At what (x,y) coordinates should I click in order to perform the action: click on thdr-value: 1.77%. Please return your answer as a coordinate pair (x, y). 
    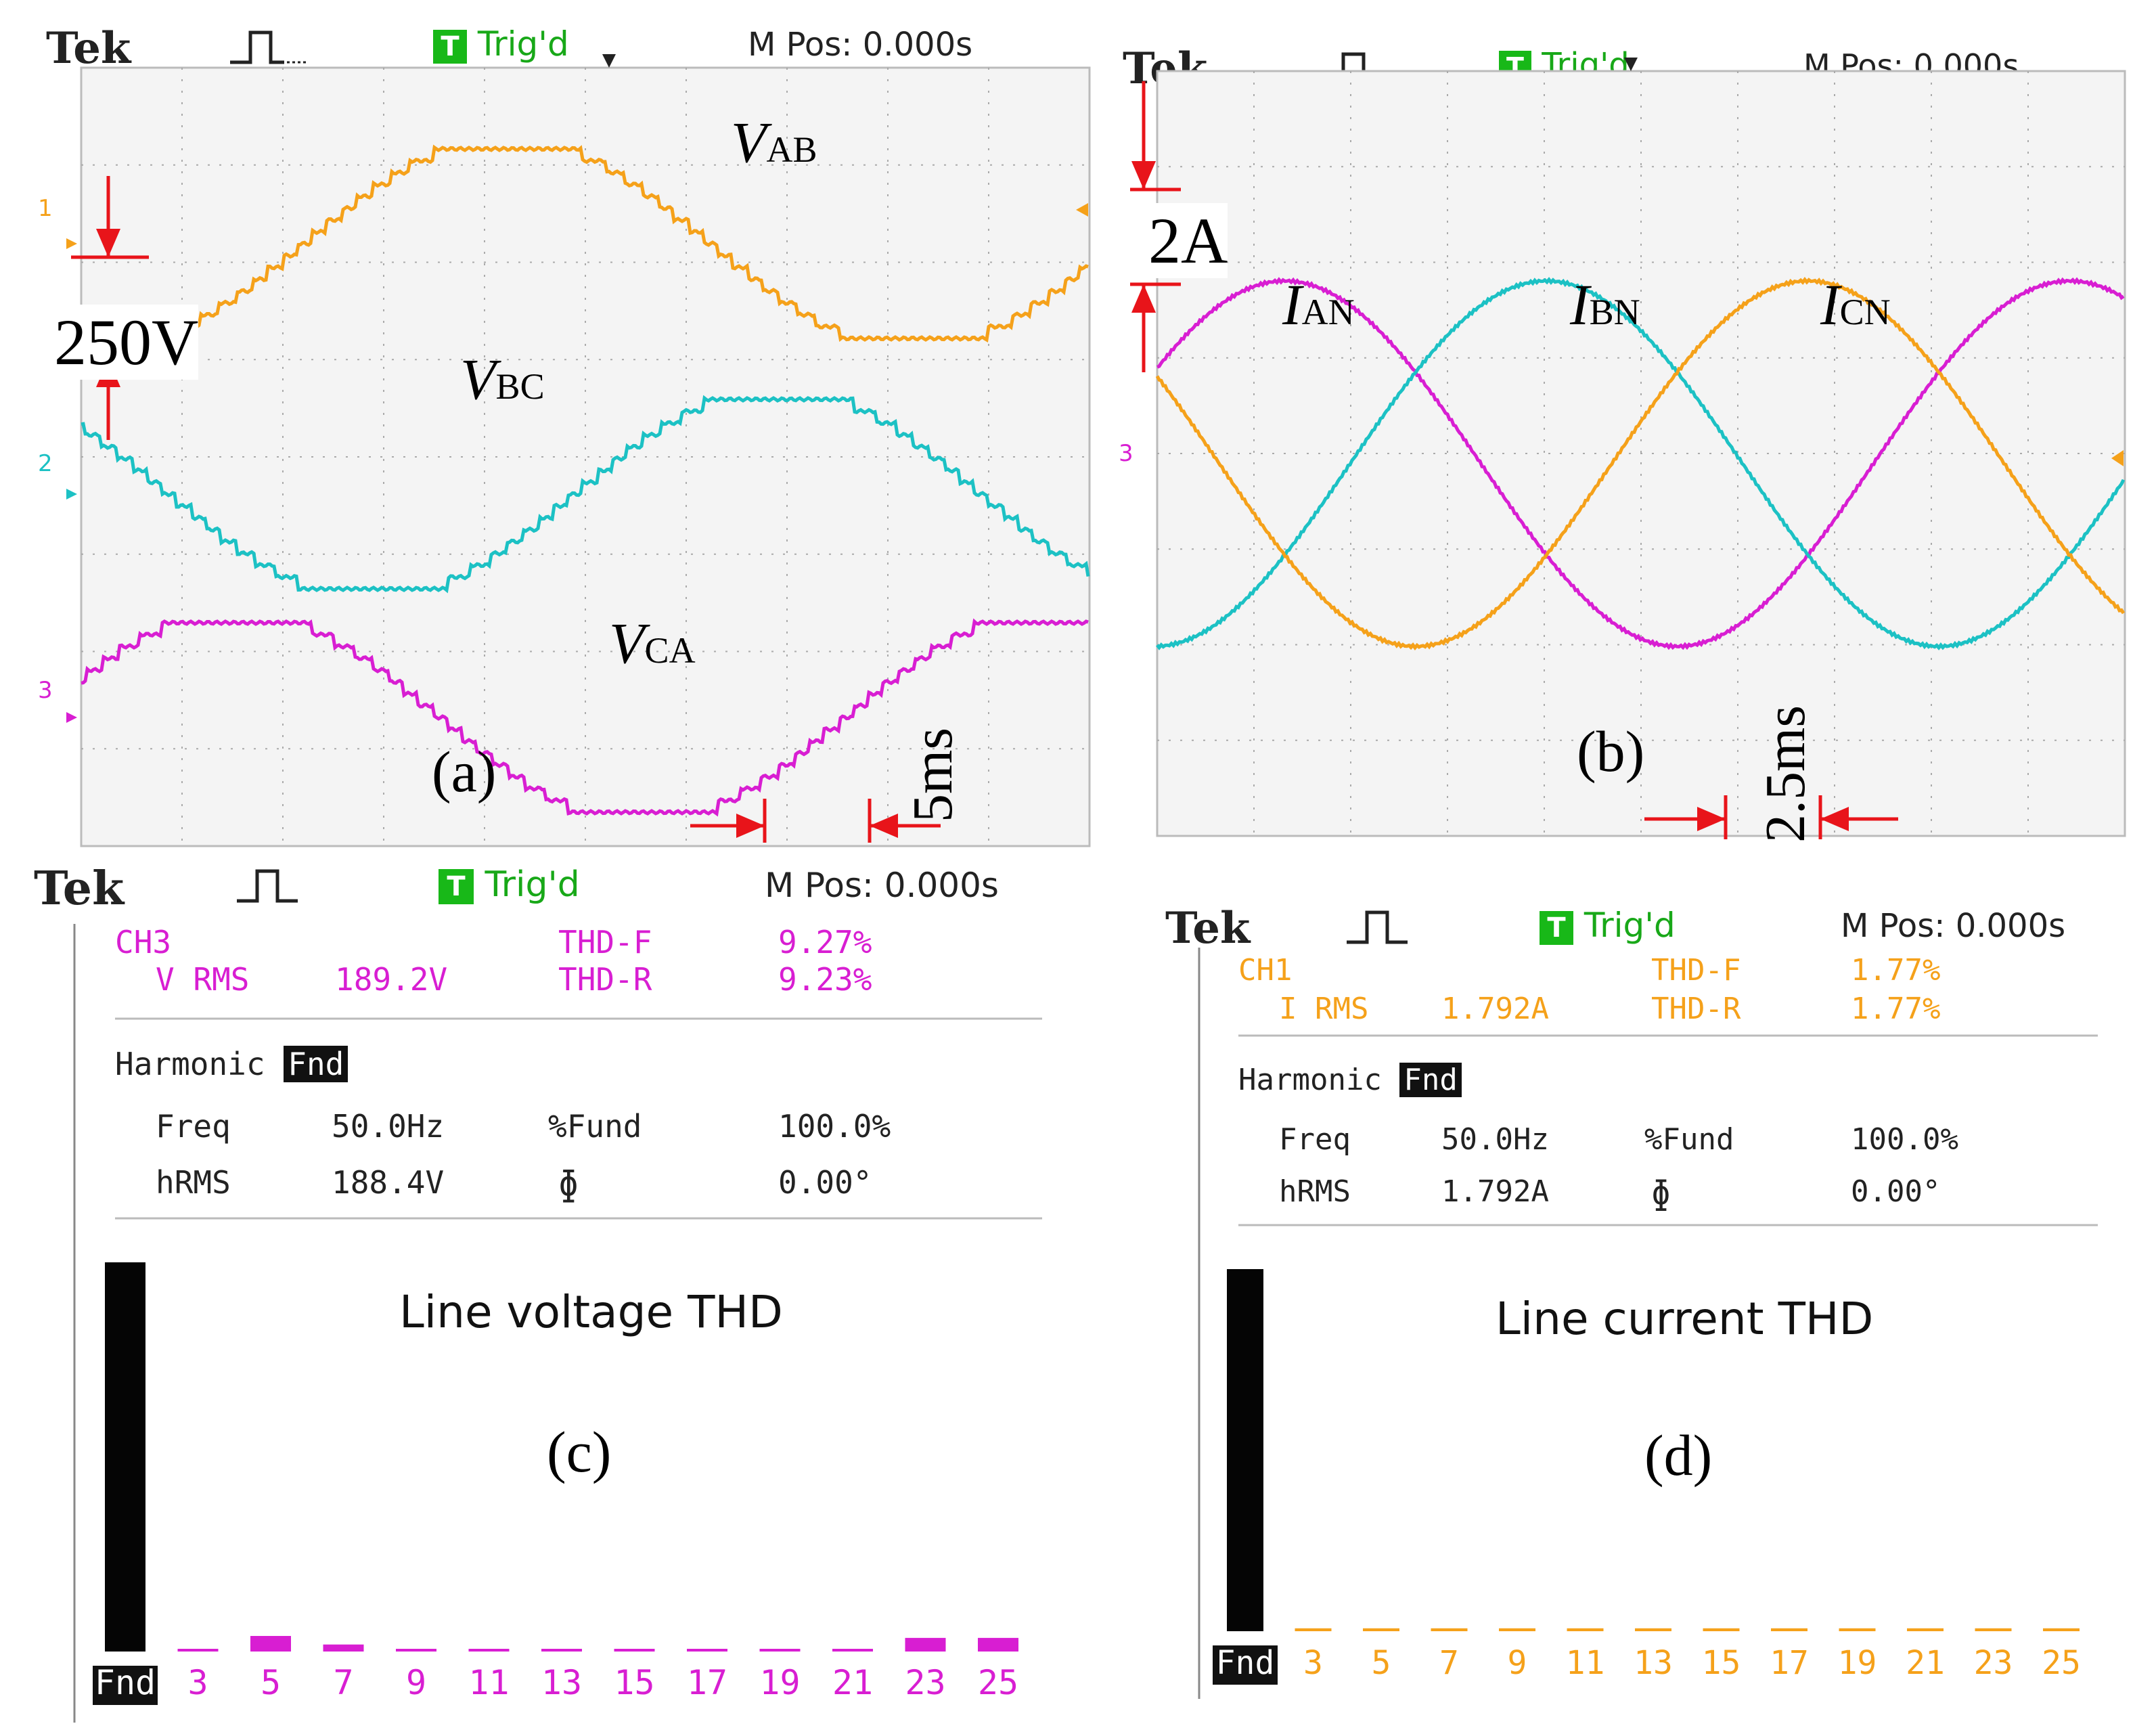
    Looking at the image, I should click on (1896, 1009).